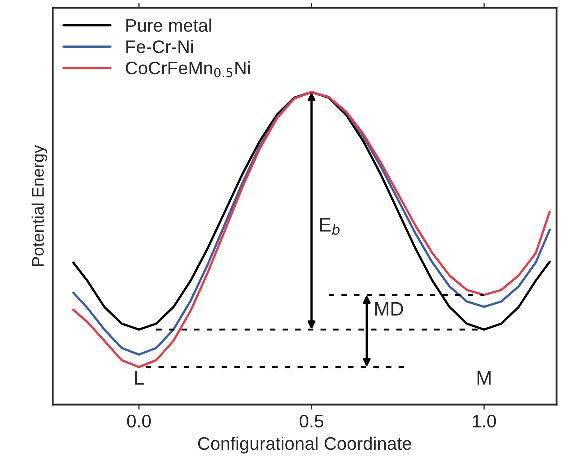 The width and height of the screenshot is (563, 468). I want to click on annotation: M, so click(484, 378).